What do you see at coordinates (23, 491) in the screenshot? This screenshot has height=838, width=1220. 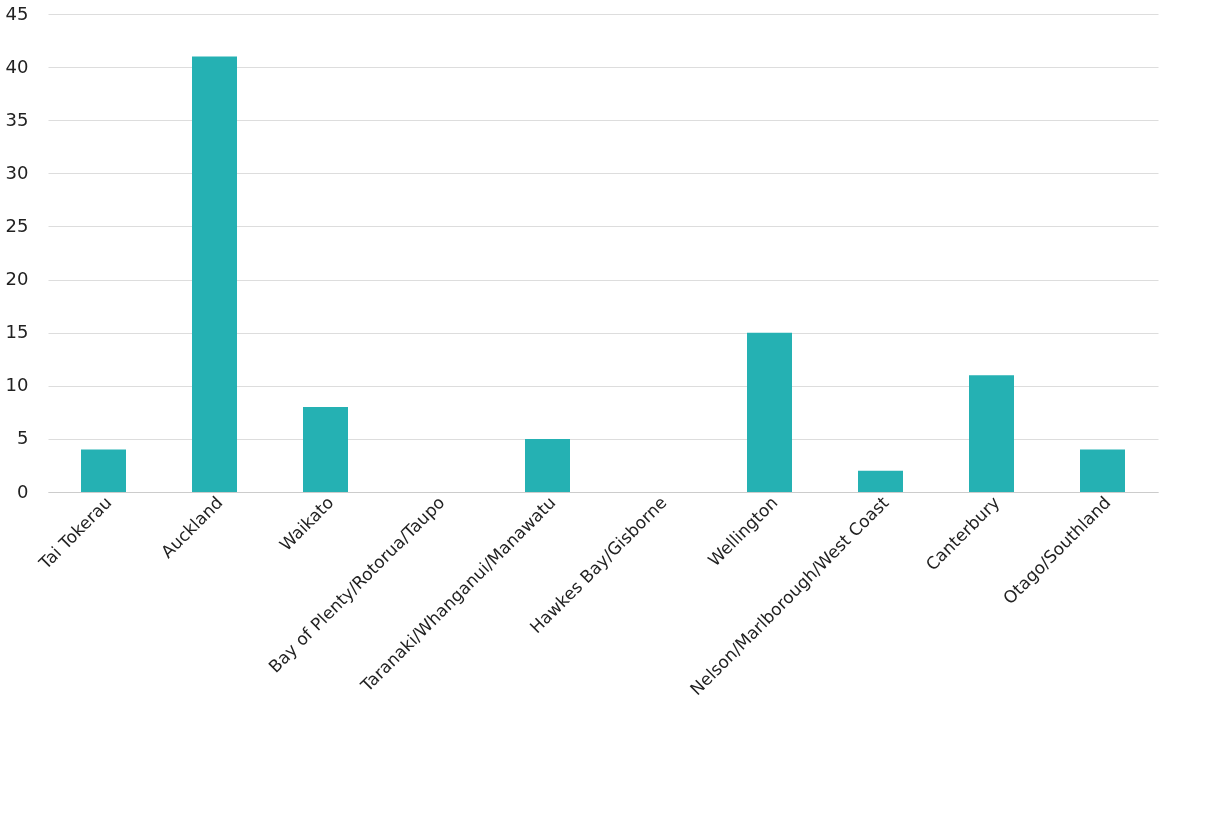 I see `y-tick-label: 0` at bounding box center [23, 491].